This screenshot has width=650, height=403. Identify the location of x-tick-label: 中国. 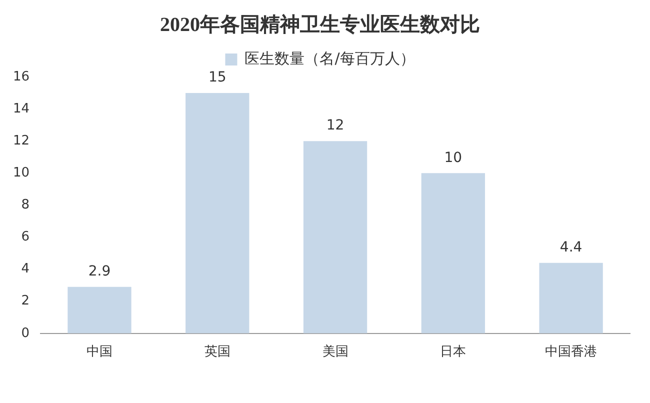
(99, 352).